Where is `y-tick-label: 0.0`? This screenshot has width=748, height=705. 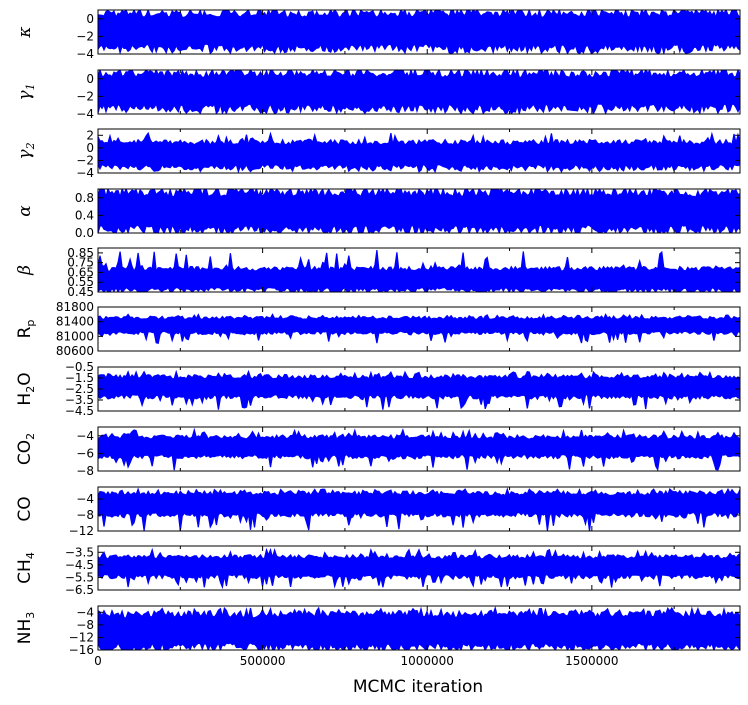
y-tick-label: 0.0 is located at coordinates (84, 233).